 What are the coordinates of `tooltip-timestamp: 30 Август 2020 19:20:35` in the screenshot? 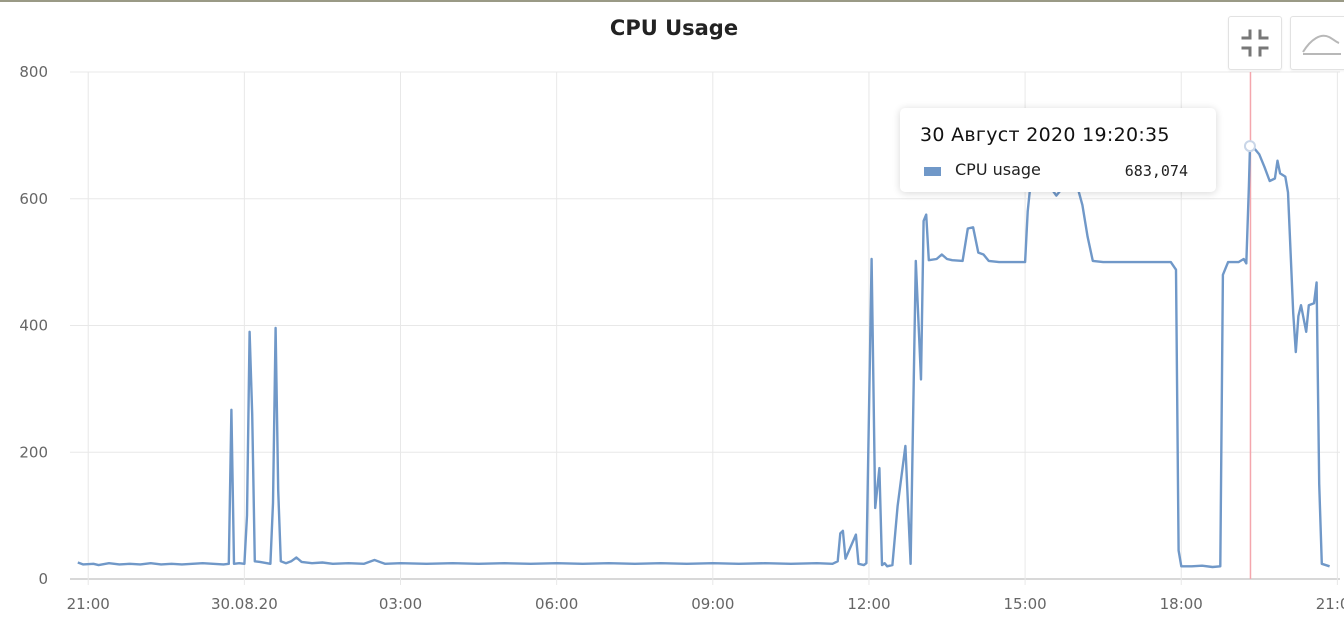 It's located at (1045, 135).